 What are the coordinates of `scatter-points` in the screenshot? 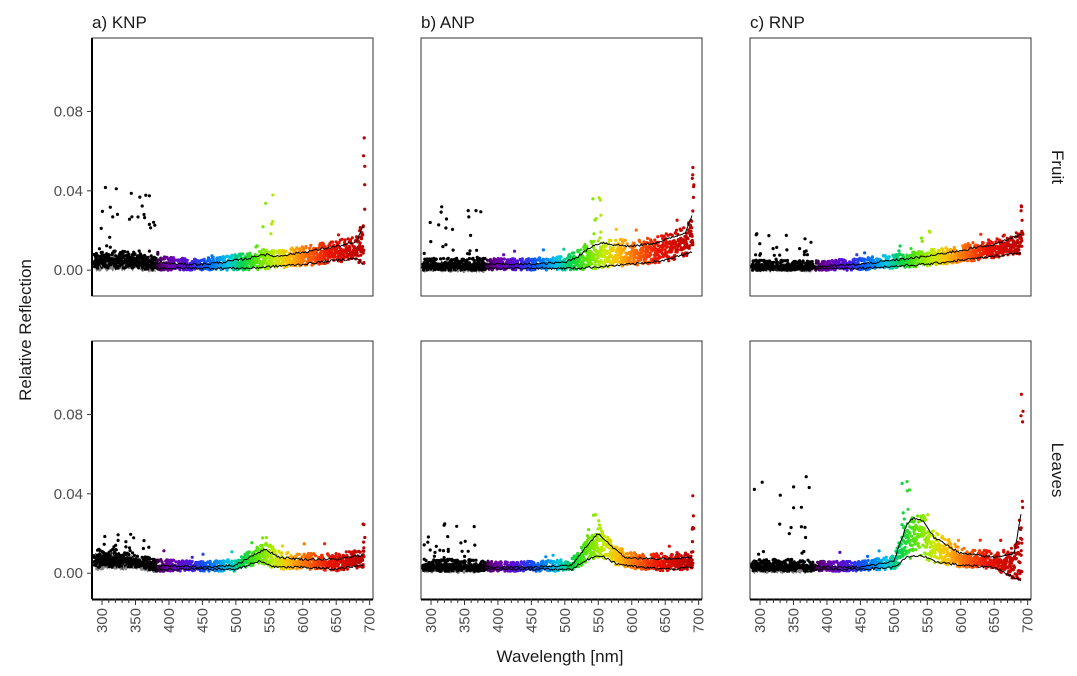 It's located at (229, 204).